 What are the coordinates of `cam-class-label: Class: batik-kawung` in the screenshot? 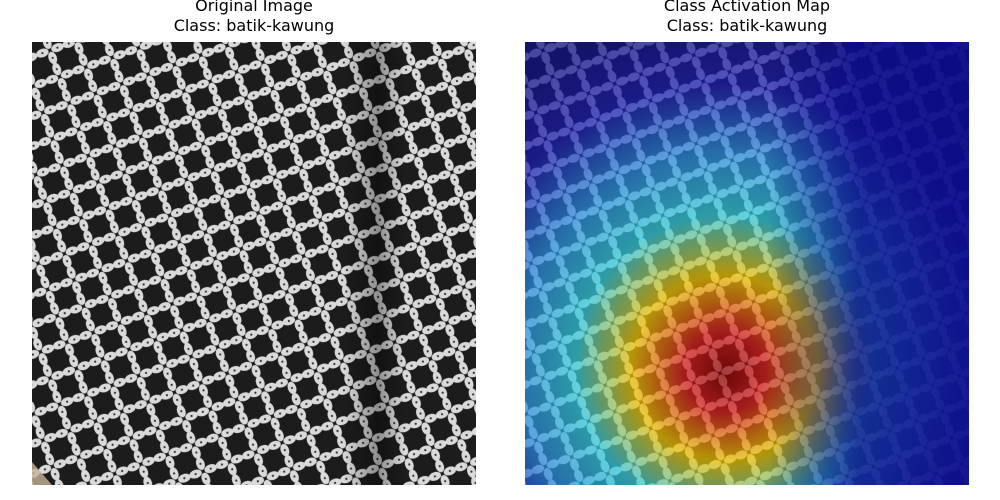 It's located at (747, 26).